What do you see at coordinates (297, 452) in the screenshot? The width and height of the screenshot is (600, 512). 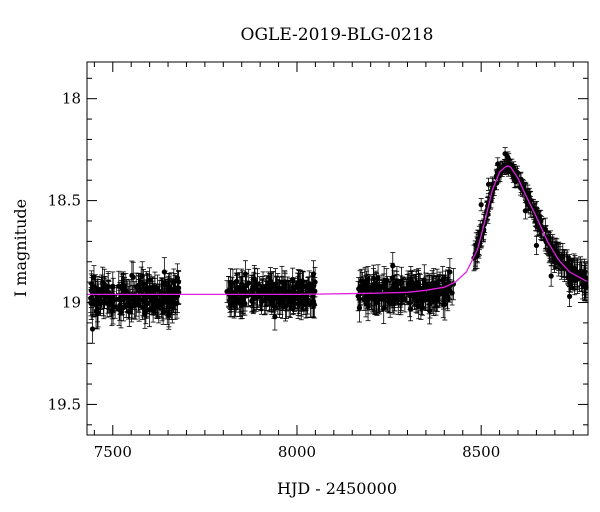 I see `x-tick-label: 8000` at bounding box center [297, 452].